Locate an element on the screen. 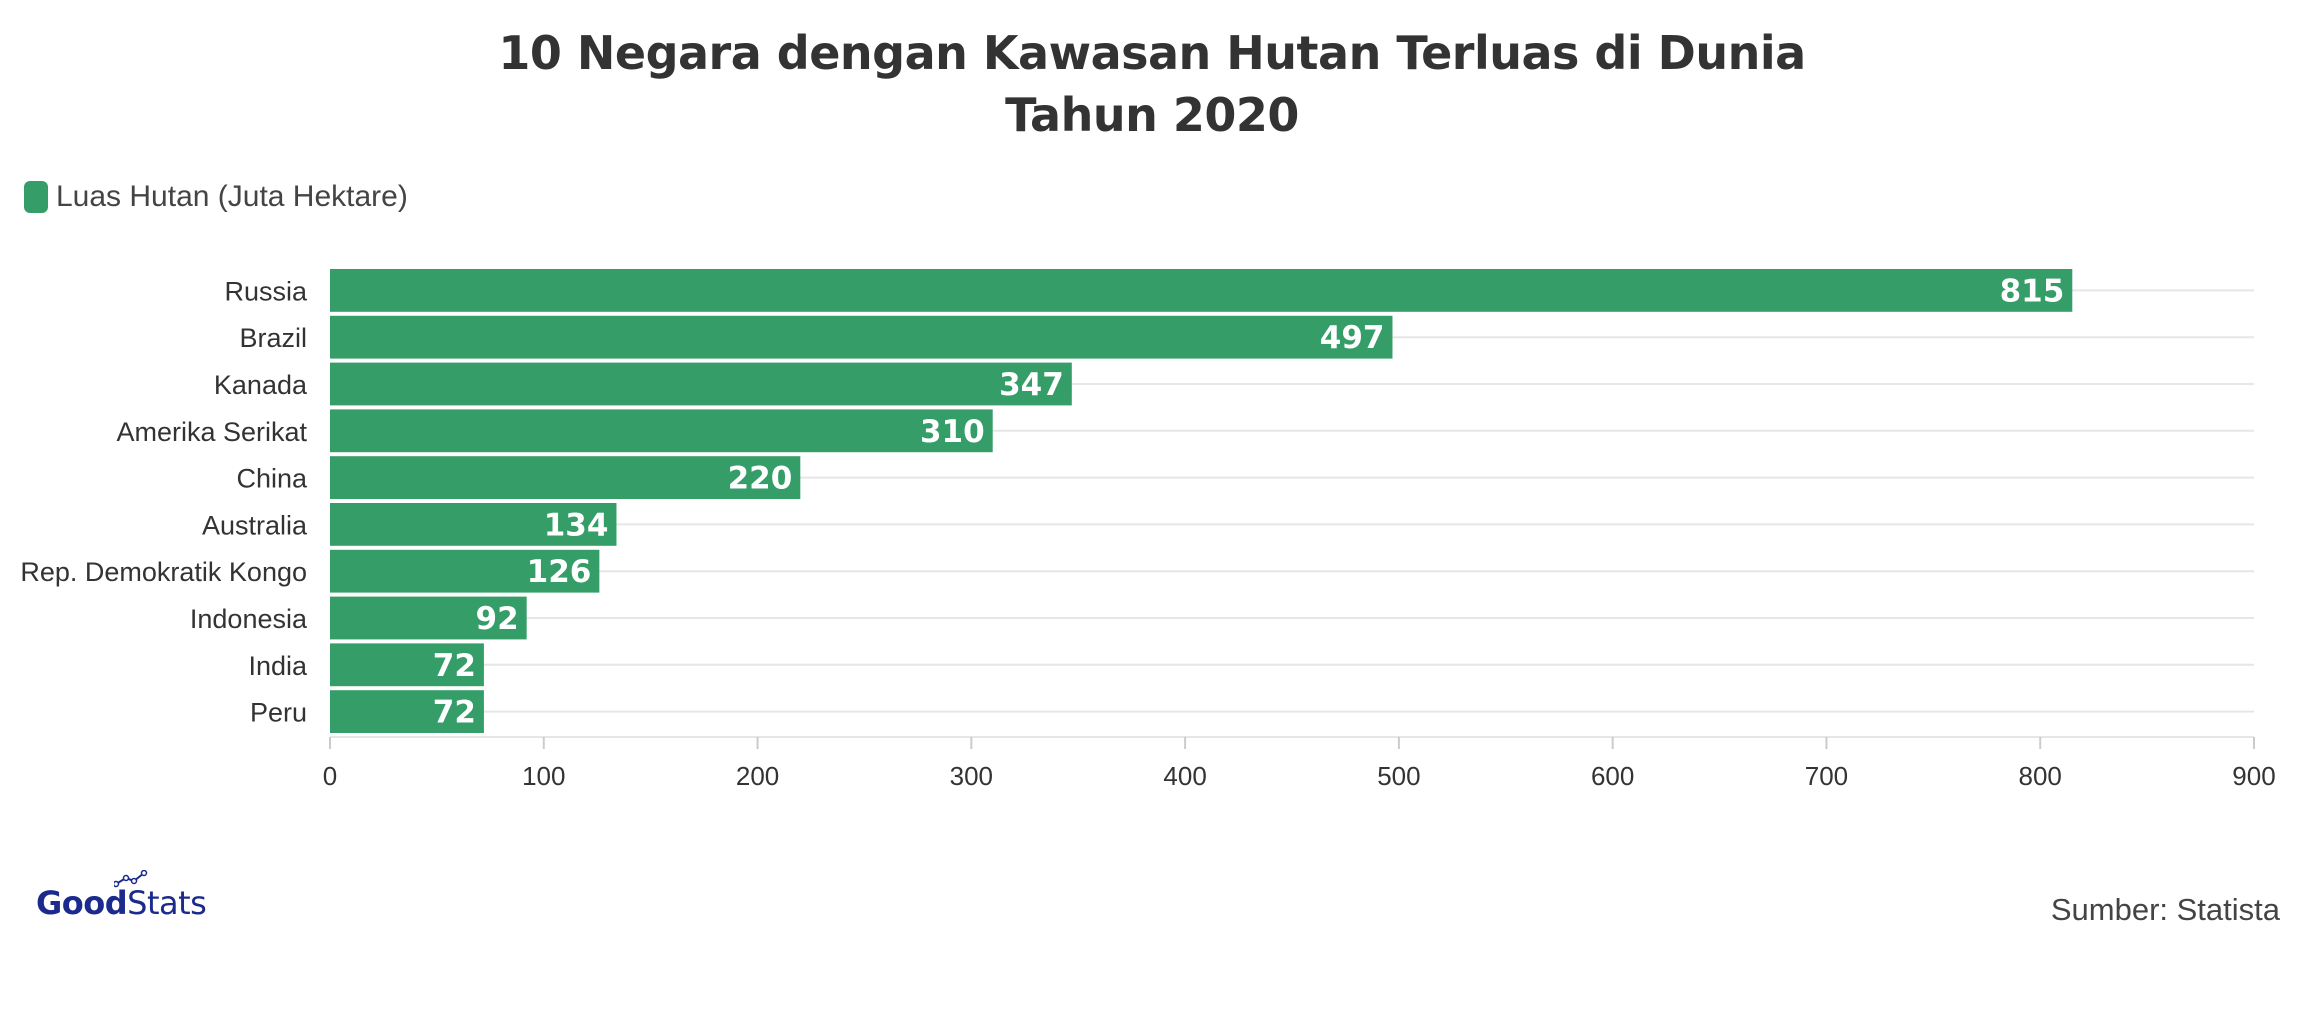 The height and width of the screenshot is (1018, 2304). legend-swatch is located at coordinates (36, 197).